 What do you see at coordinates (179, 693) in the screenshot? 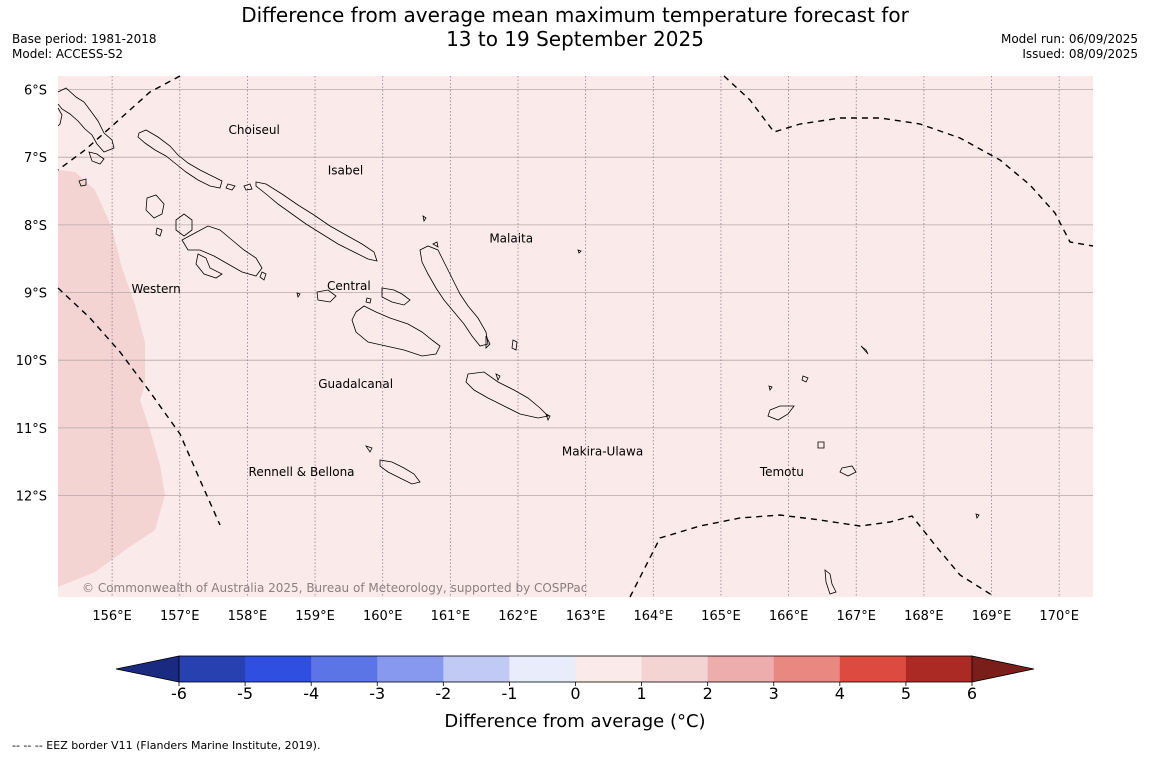
I see `colorbar-tick-label: -6` at bounding box center [179, 693].